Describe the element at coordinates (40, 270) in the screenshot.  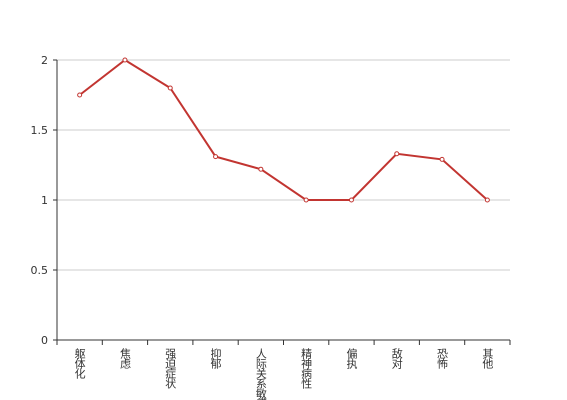
I see `y-tick-label: 0.5` at that location.